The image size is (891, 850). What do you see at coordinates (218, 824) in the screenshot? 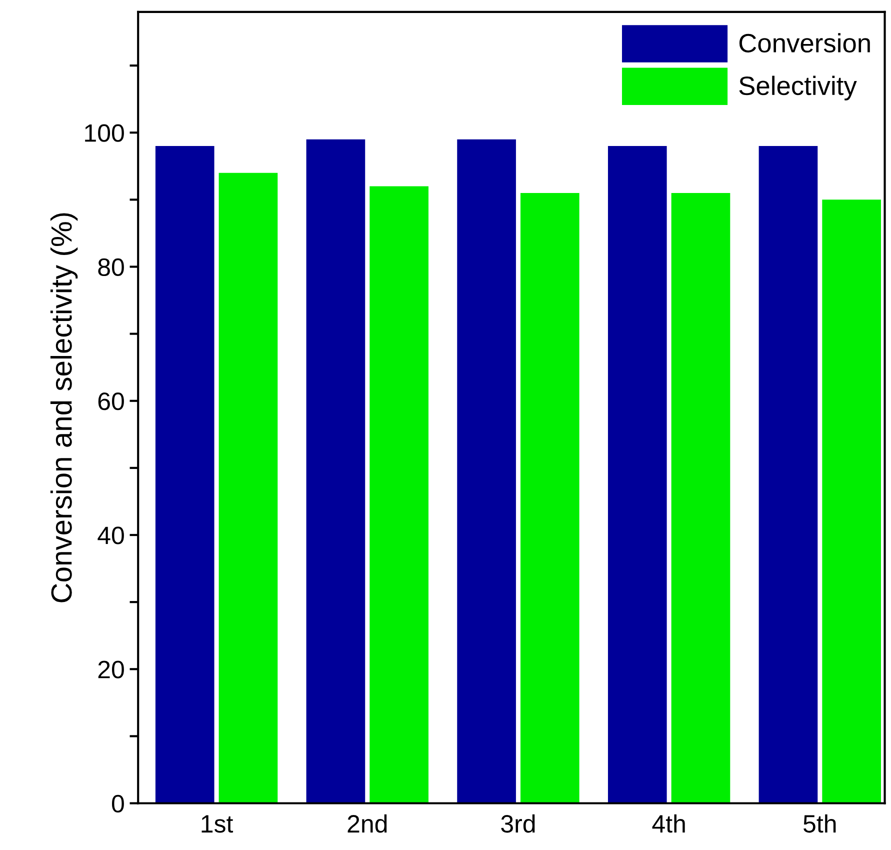
I see `x-tick-label: 1st` at bounding box center [218, 824].